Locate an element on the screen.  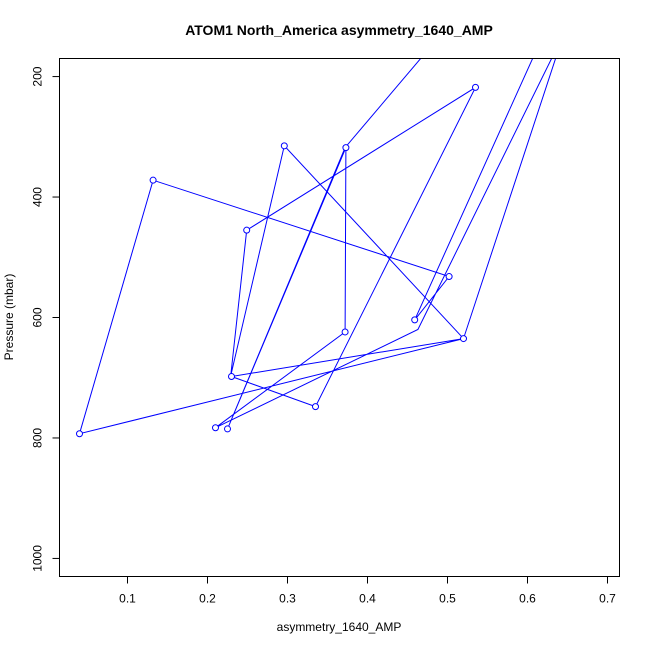
y-tick-label: 800 is located at coordinates (38, 438).